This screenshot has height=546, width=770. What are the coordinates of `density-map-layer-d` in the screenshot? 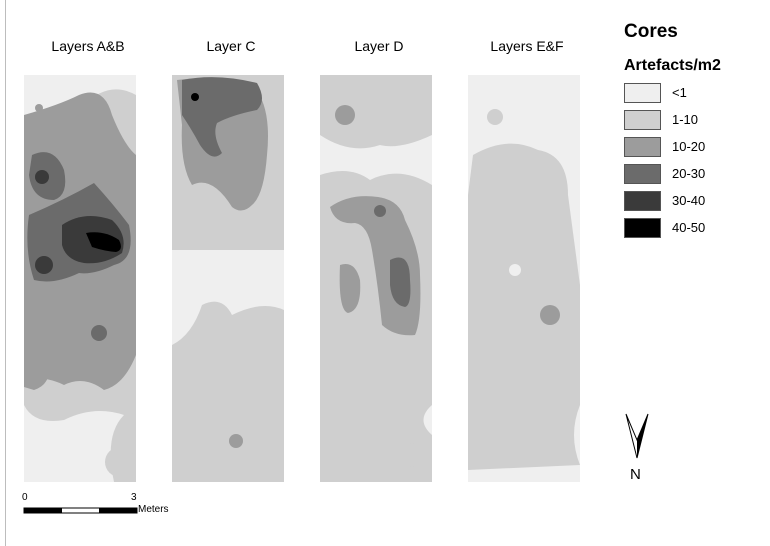 It's located at (376, 278).